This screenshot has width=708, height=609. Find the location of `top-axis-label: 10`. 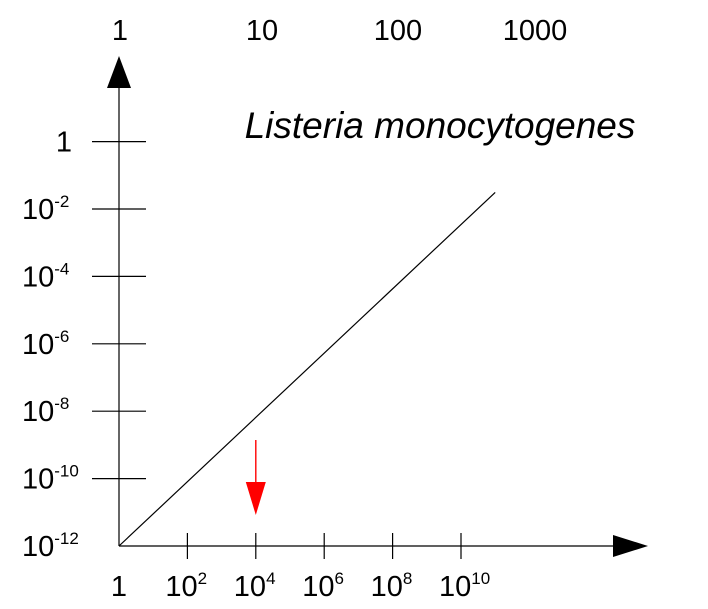

top-axis-label: 10 is located at coordinates (262, 31).